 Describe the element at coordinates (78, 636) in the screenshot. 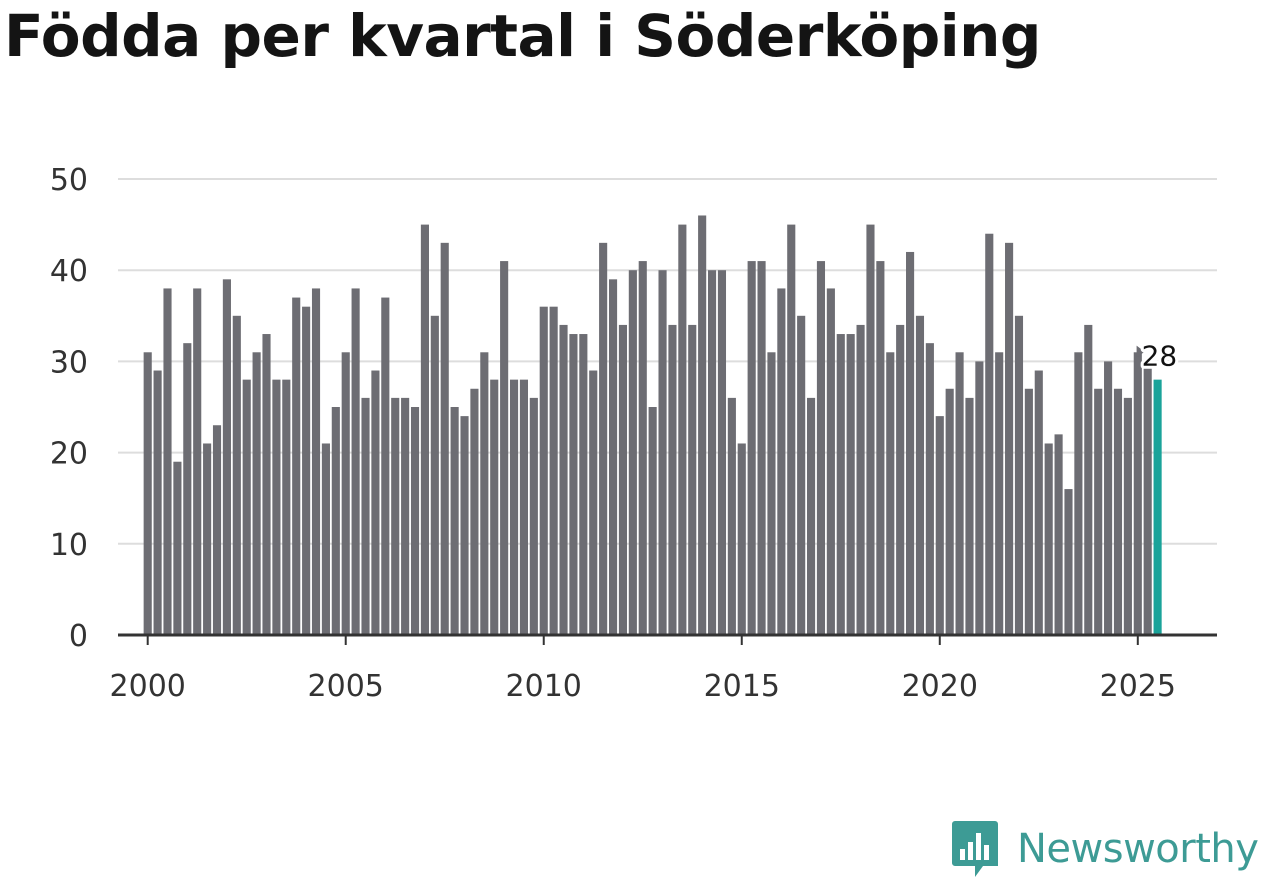

I see `y-tick-label: 0` at that location.